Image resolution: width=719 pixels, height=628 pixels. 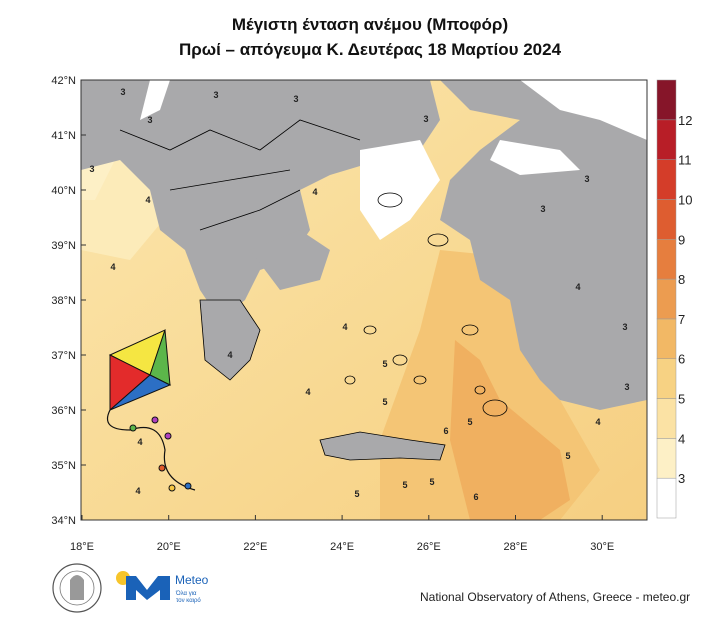 What do you see at coordinates (63, 136) in the screenshot?
I see `lat-label: 41°N` at bounding box center [63, 136].